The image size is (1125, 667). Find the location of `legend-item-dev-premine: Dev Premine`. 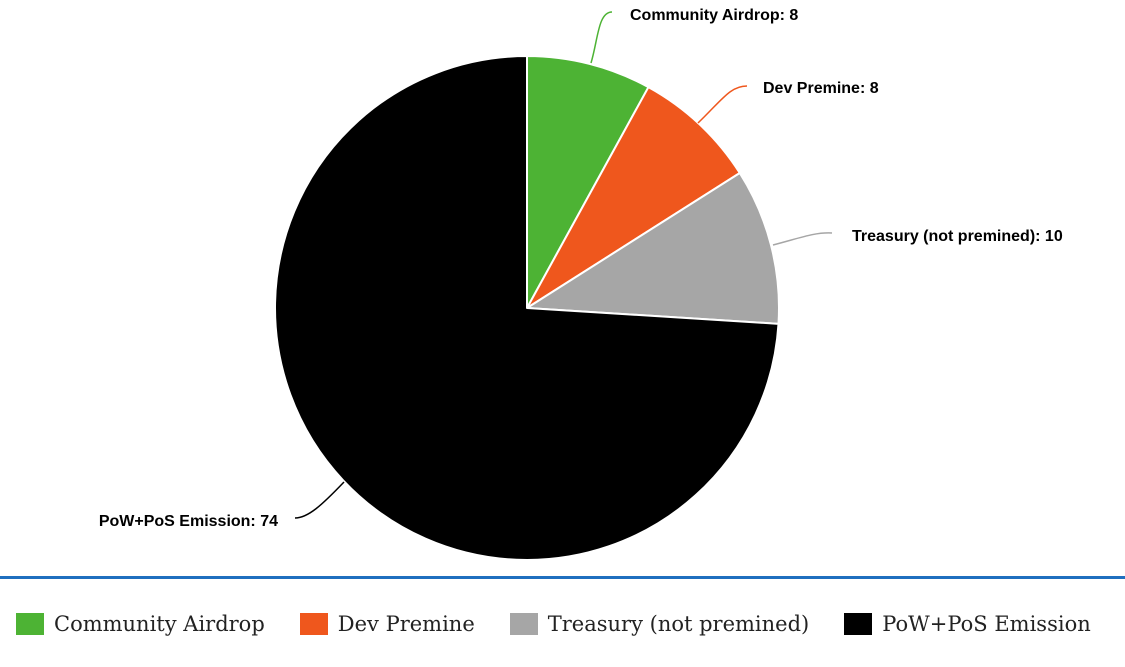

legend-item-dev-premine: Dev Premine is located at coordinates (387, 624).